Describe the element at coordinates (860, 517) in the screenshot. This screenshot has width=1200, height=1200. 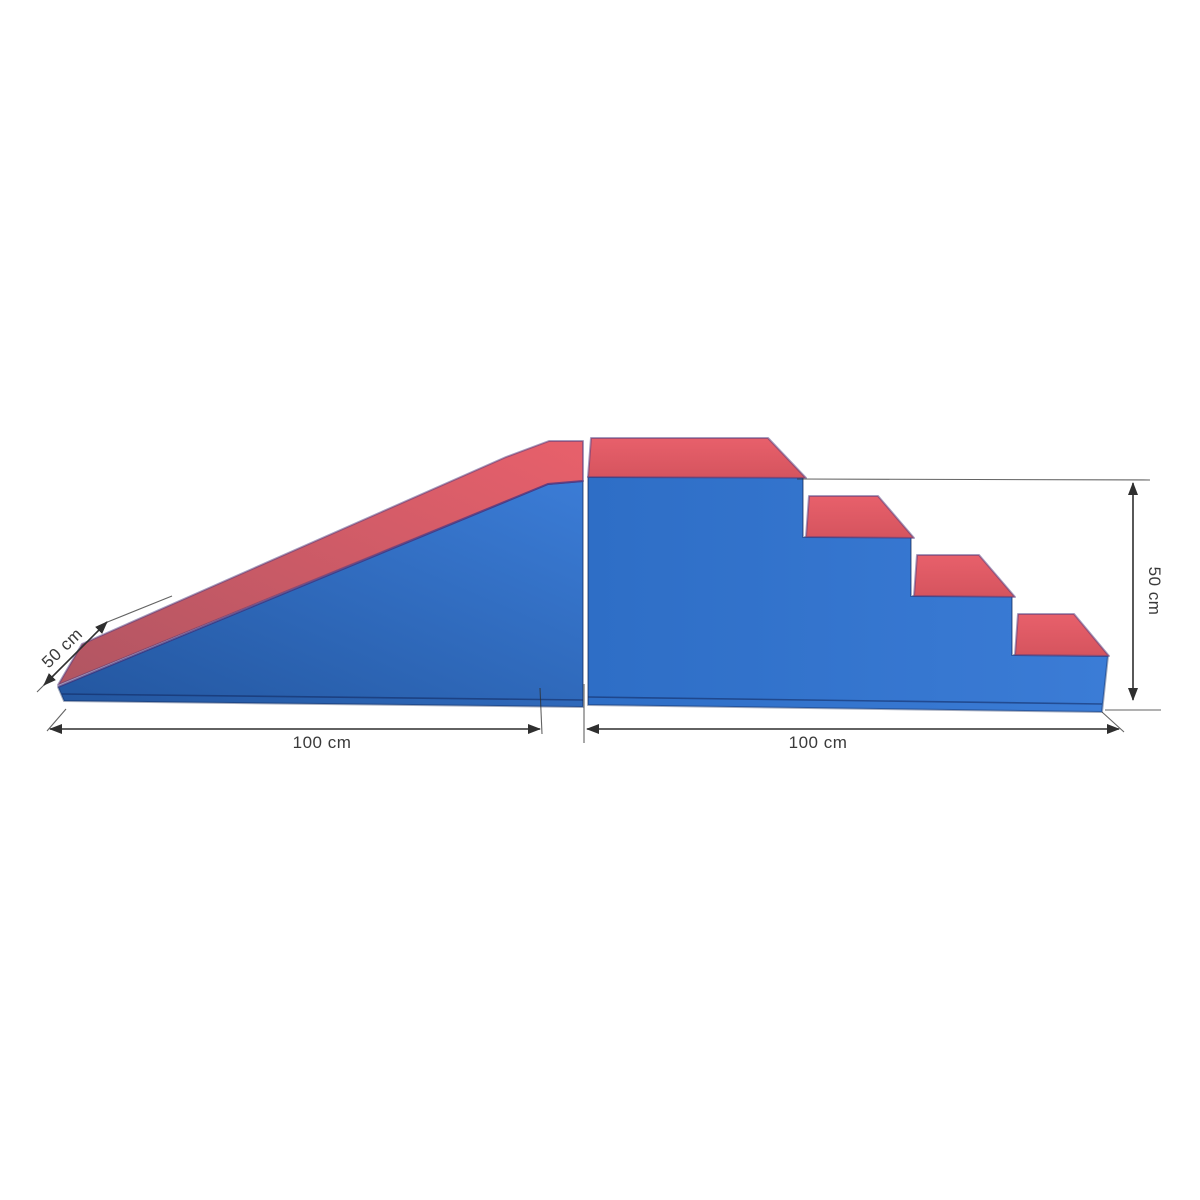
I see `stairs-step2-top` at that location.